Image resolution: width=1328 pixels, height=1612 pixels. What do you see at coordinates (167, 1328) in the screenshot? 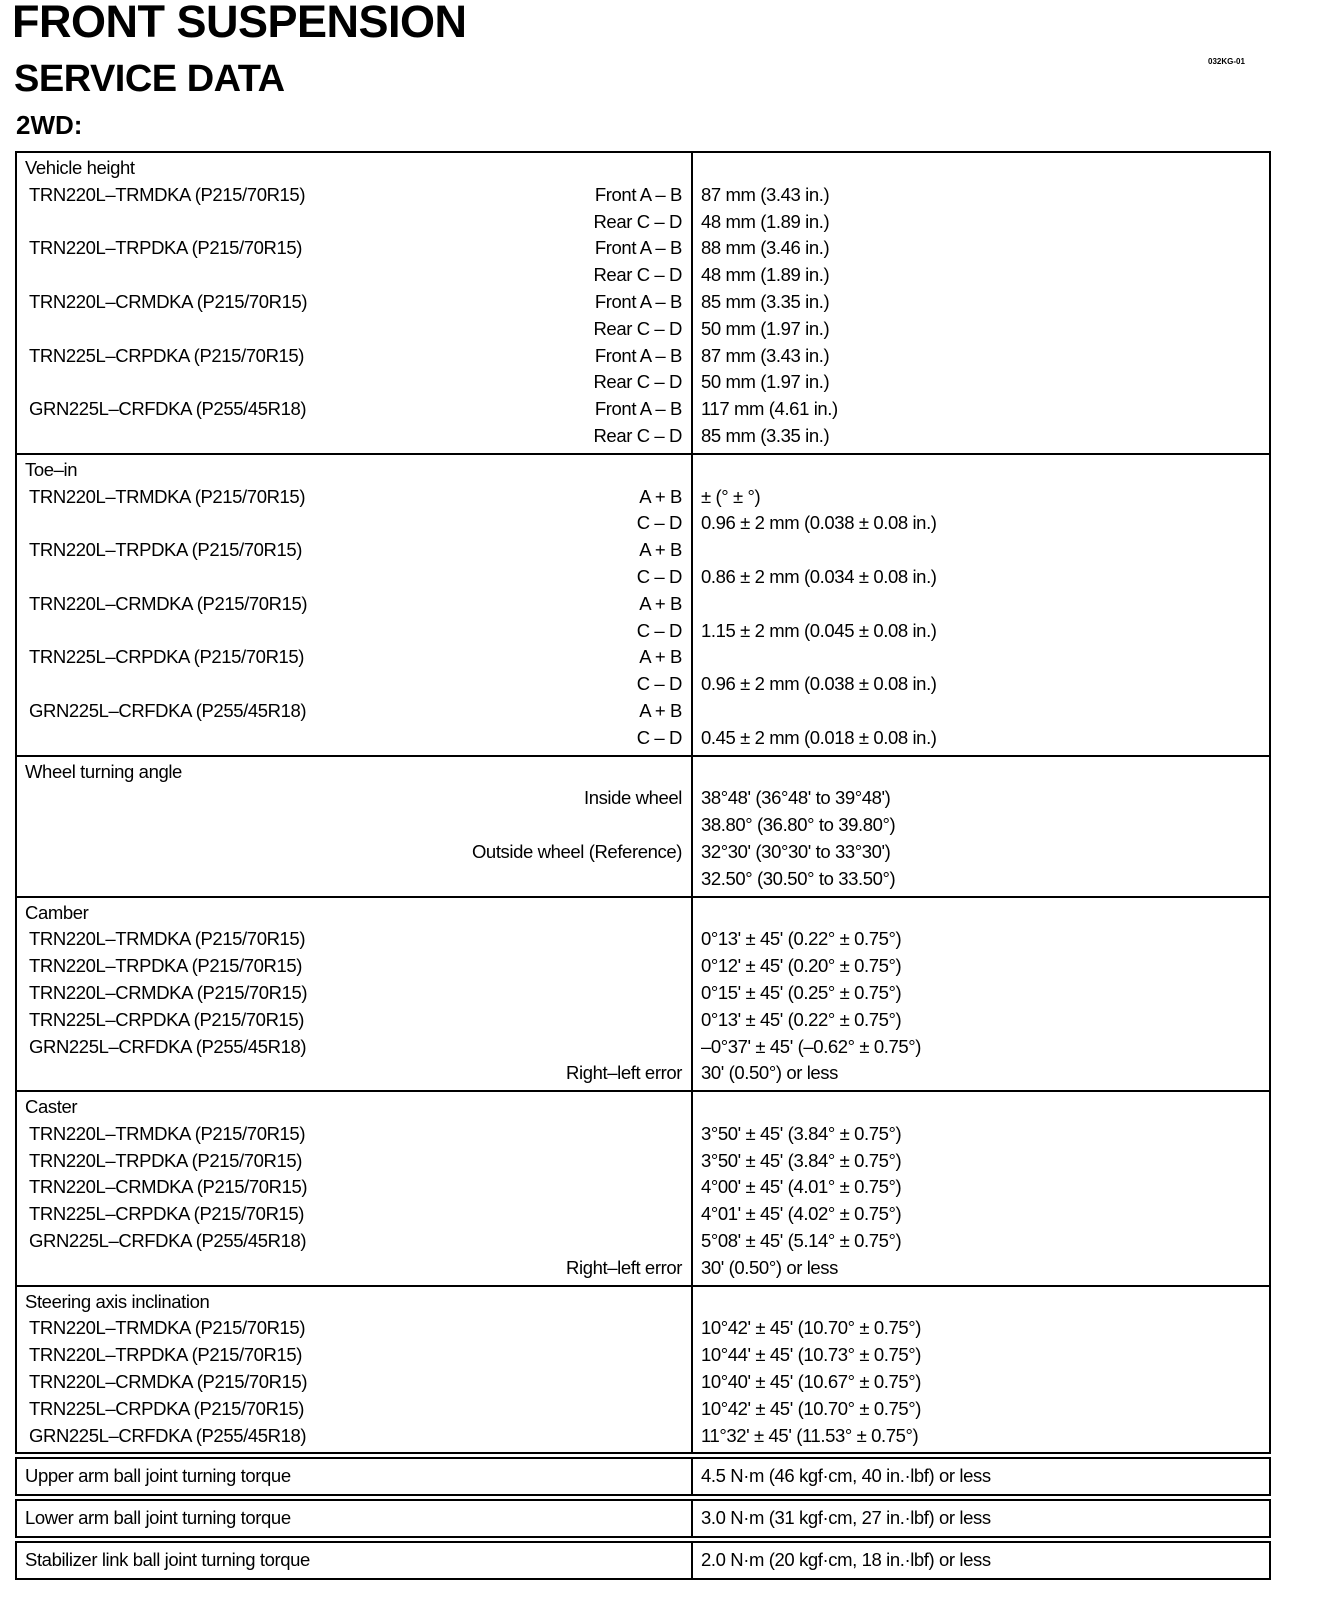
I see `model-name: TRN220L–TRMDKA (P215/70R15)` at bounding box center [167, 1328].